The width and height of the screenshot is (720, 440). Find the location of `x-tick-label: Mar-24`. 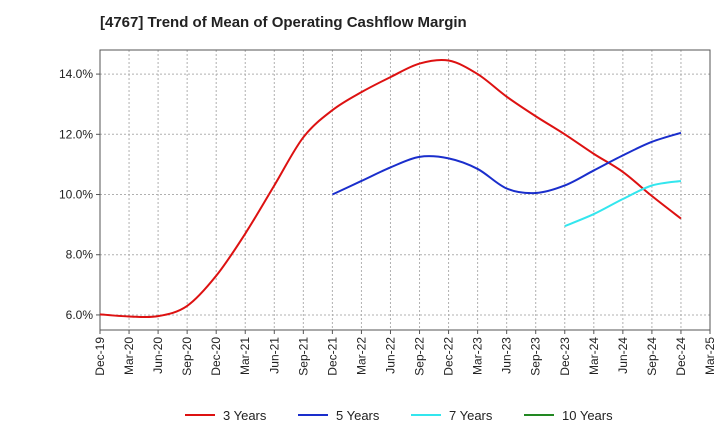

x-tick-label: Mar-24 is located at coordinates (594, 356).